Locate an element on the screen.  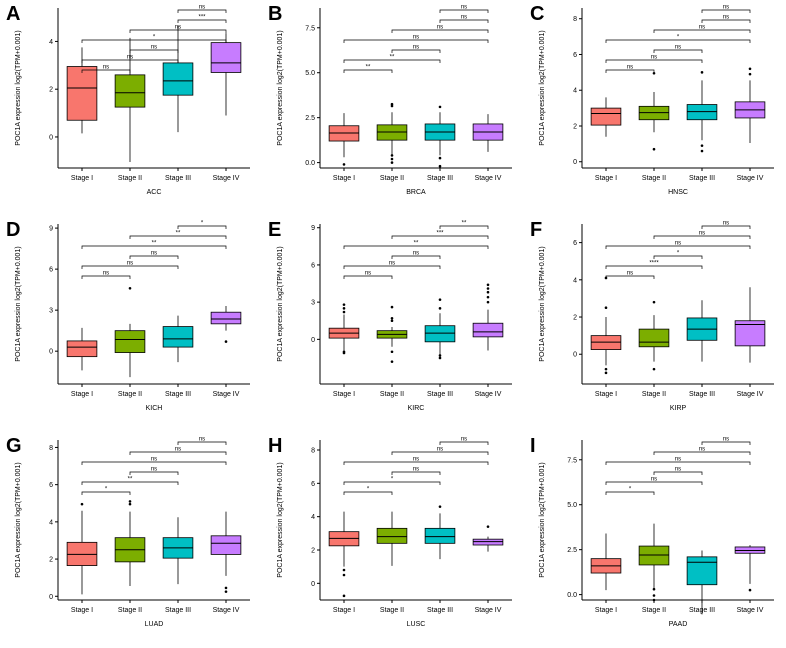
y-tick-label: 0.0 is located at coordinates (572, 595).